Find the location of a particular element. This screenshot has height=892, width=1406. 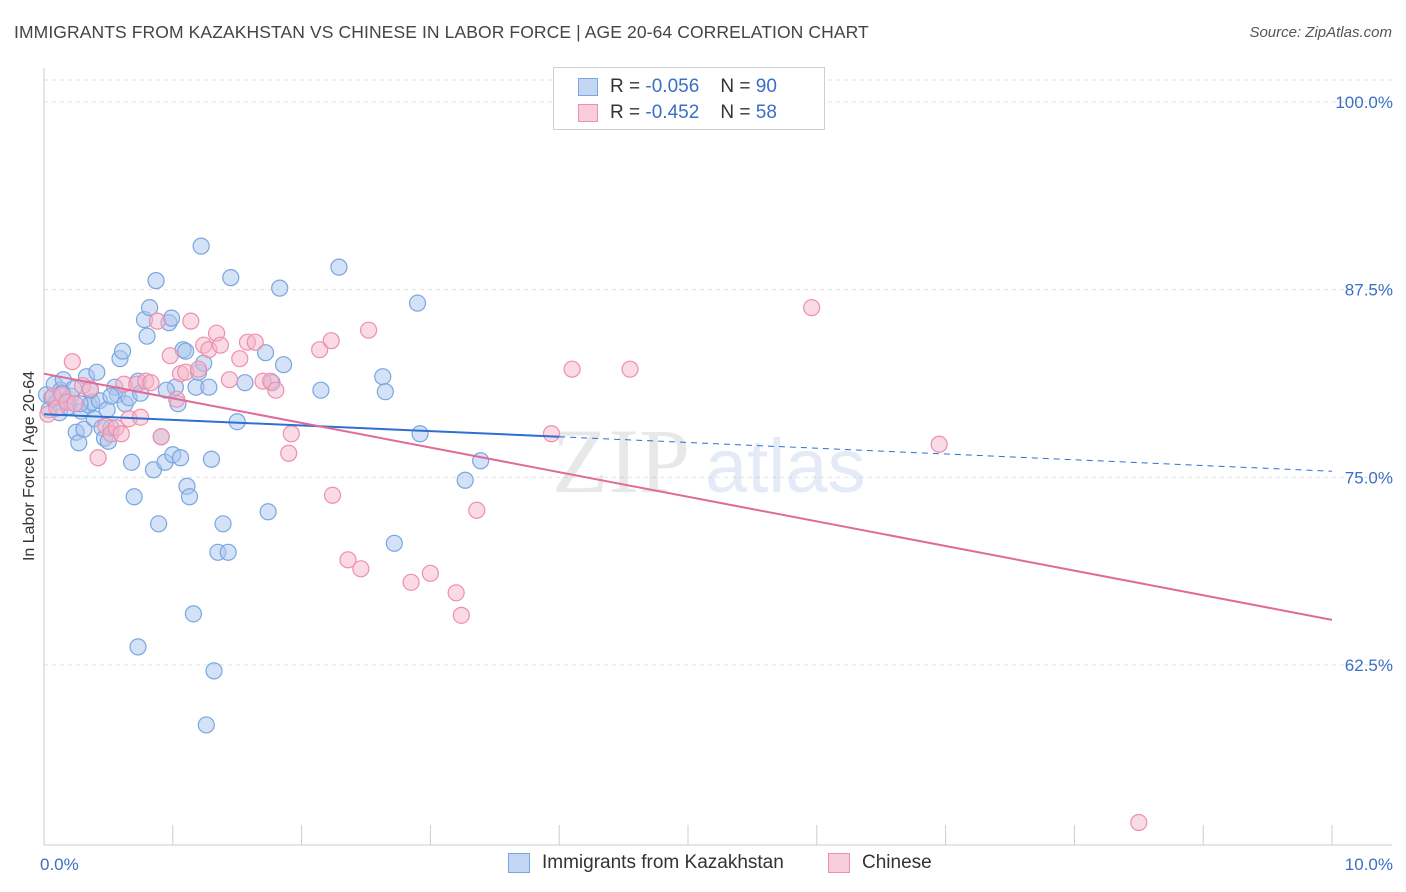

kazakhstan-trendline-extension is located at coordinates (946, 454).